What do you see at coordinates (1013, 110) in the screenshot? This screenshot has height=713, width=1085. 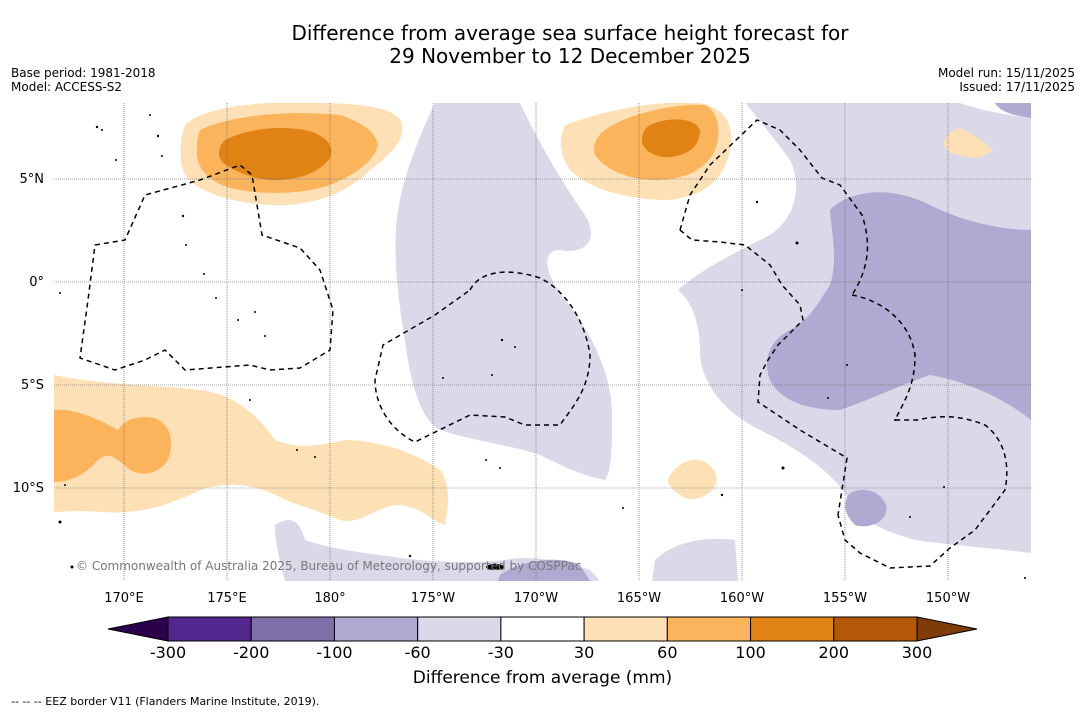 I see `neg-strong-north` at bounding box center [1013, 110].